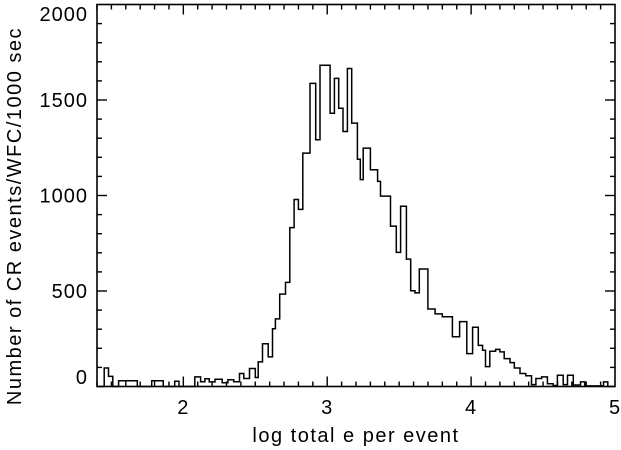  Describe the element at coordinates (355, 436) in the screenshot. I see `x-axis-label: log total e per event` at that location.